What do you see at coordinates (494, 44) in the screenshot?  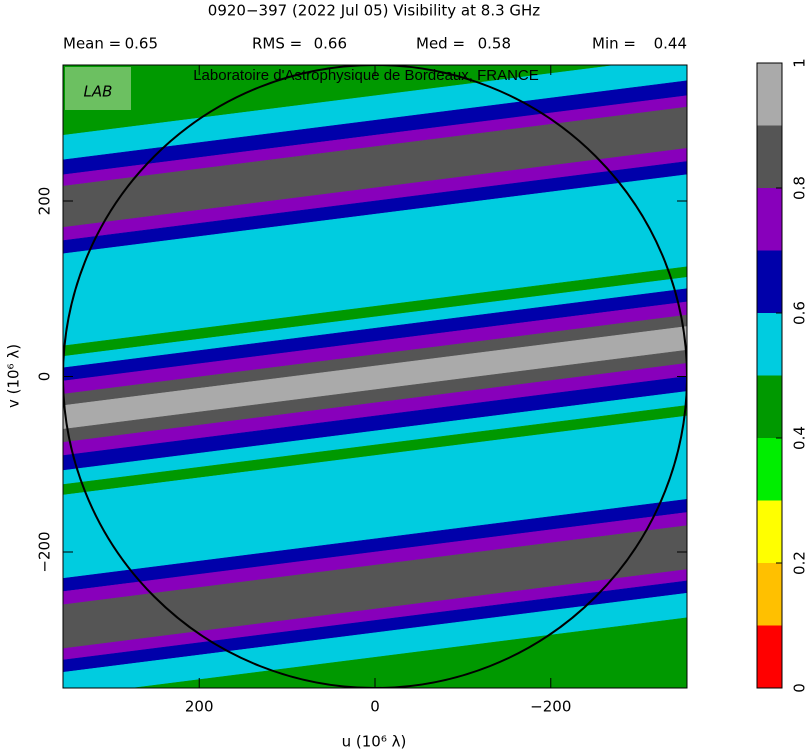 I see `stat-value: 0.58` at bounding box center [494, 44].